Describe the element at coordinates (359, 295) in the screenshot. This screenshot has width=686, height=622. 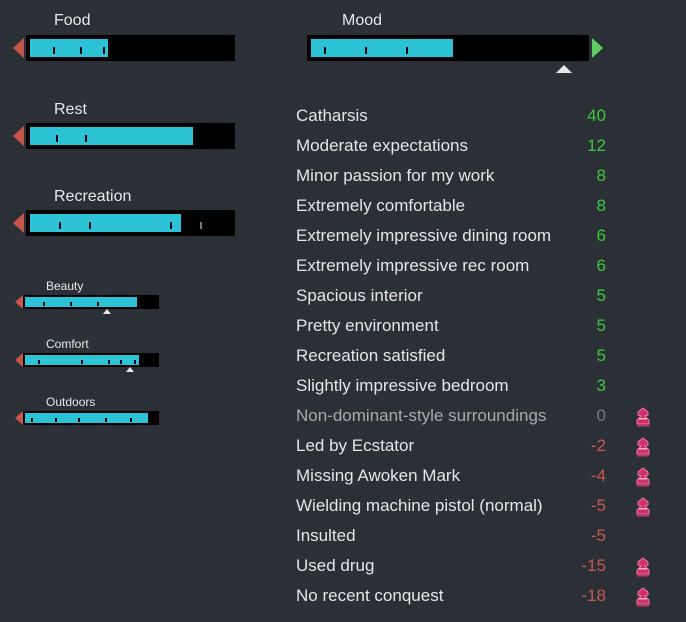
I see `thought-label: Spacious interior` at that location.